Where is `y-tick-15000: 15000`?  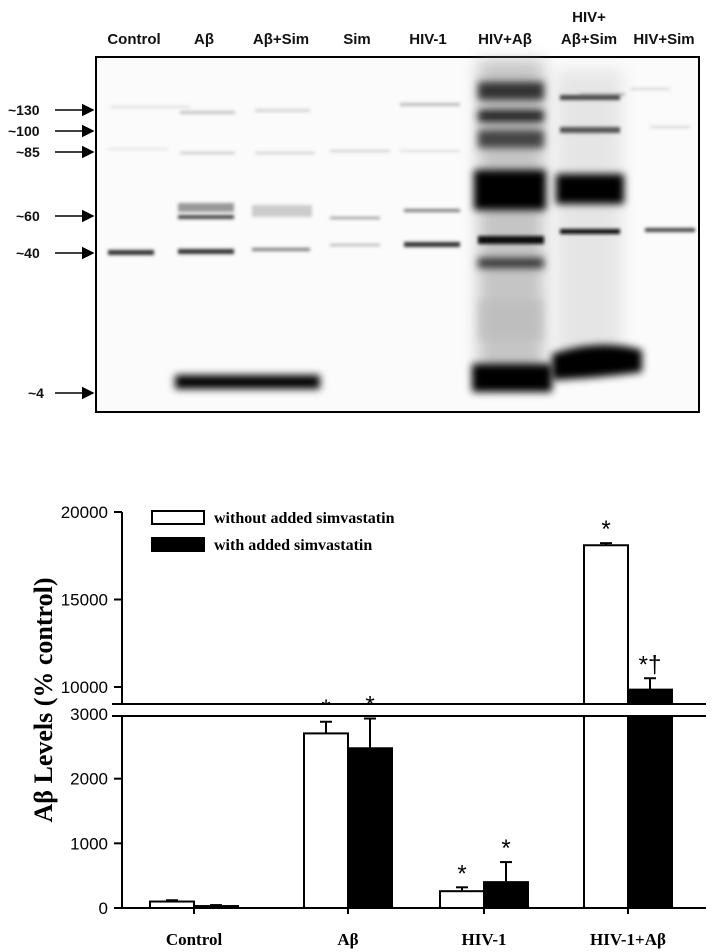
y-tick-15000: 15000 is located at coordinates (84, 600).